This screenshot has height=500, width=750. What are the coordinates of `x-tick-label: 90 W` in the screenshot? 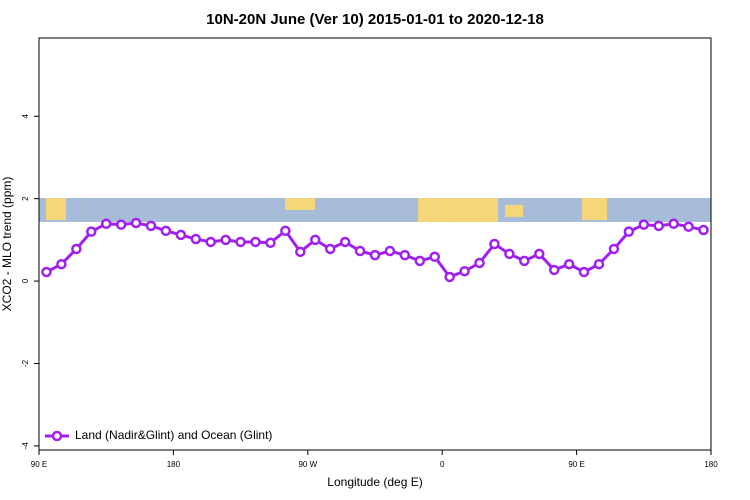 It's located at (307, 464).